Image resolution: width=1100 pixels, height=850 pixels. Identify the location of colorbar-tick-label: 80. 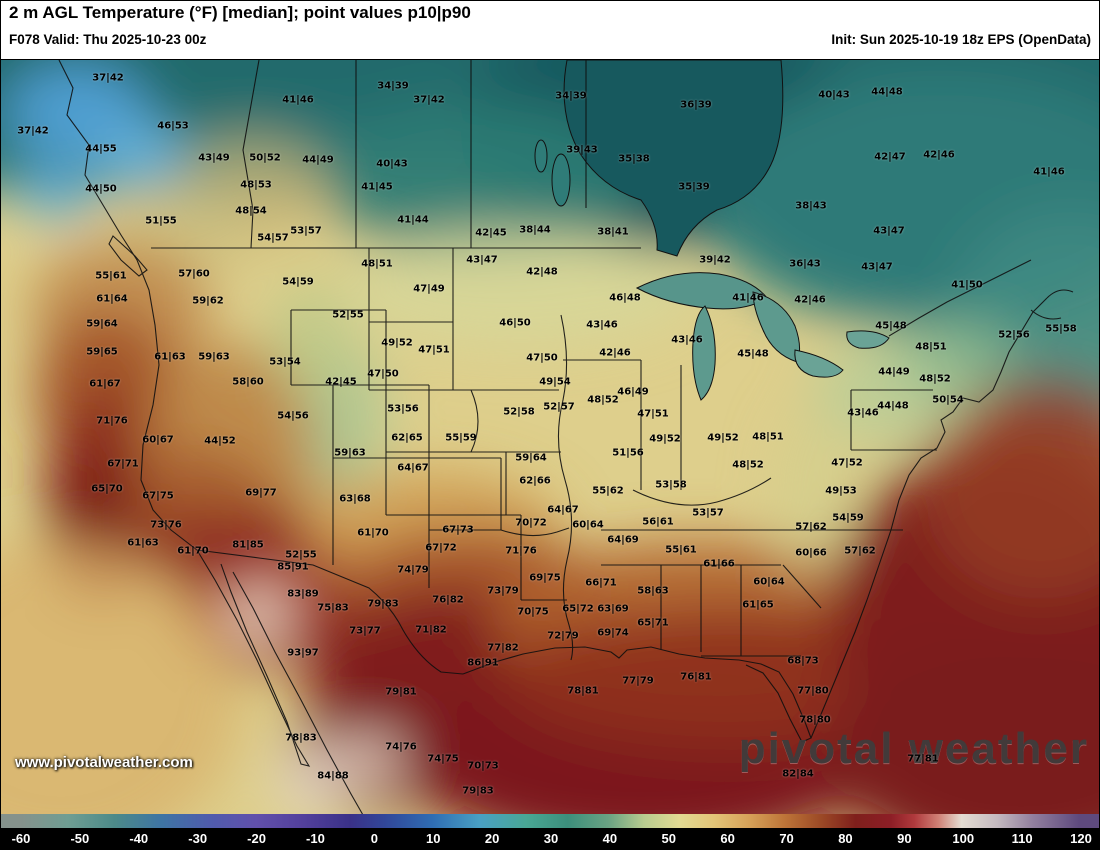
(845, 838).